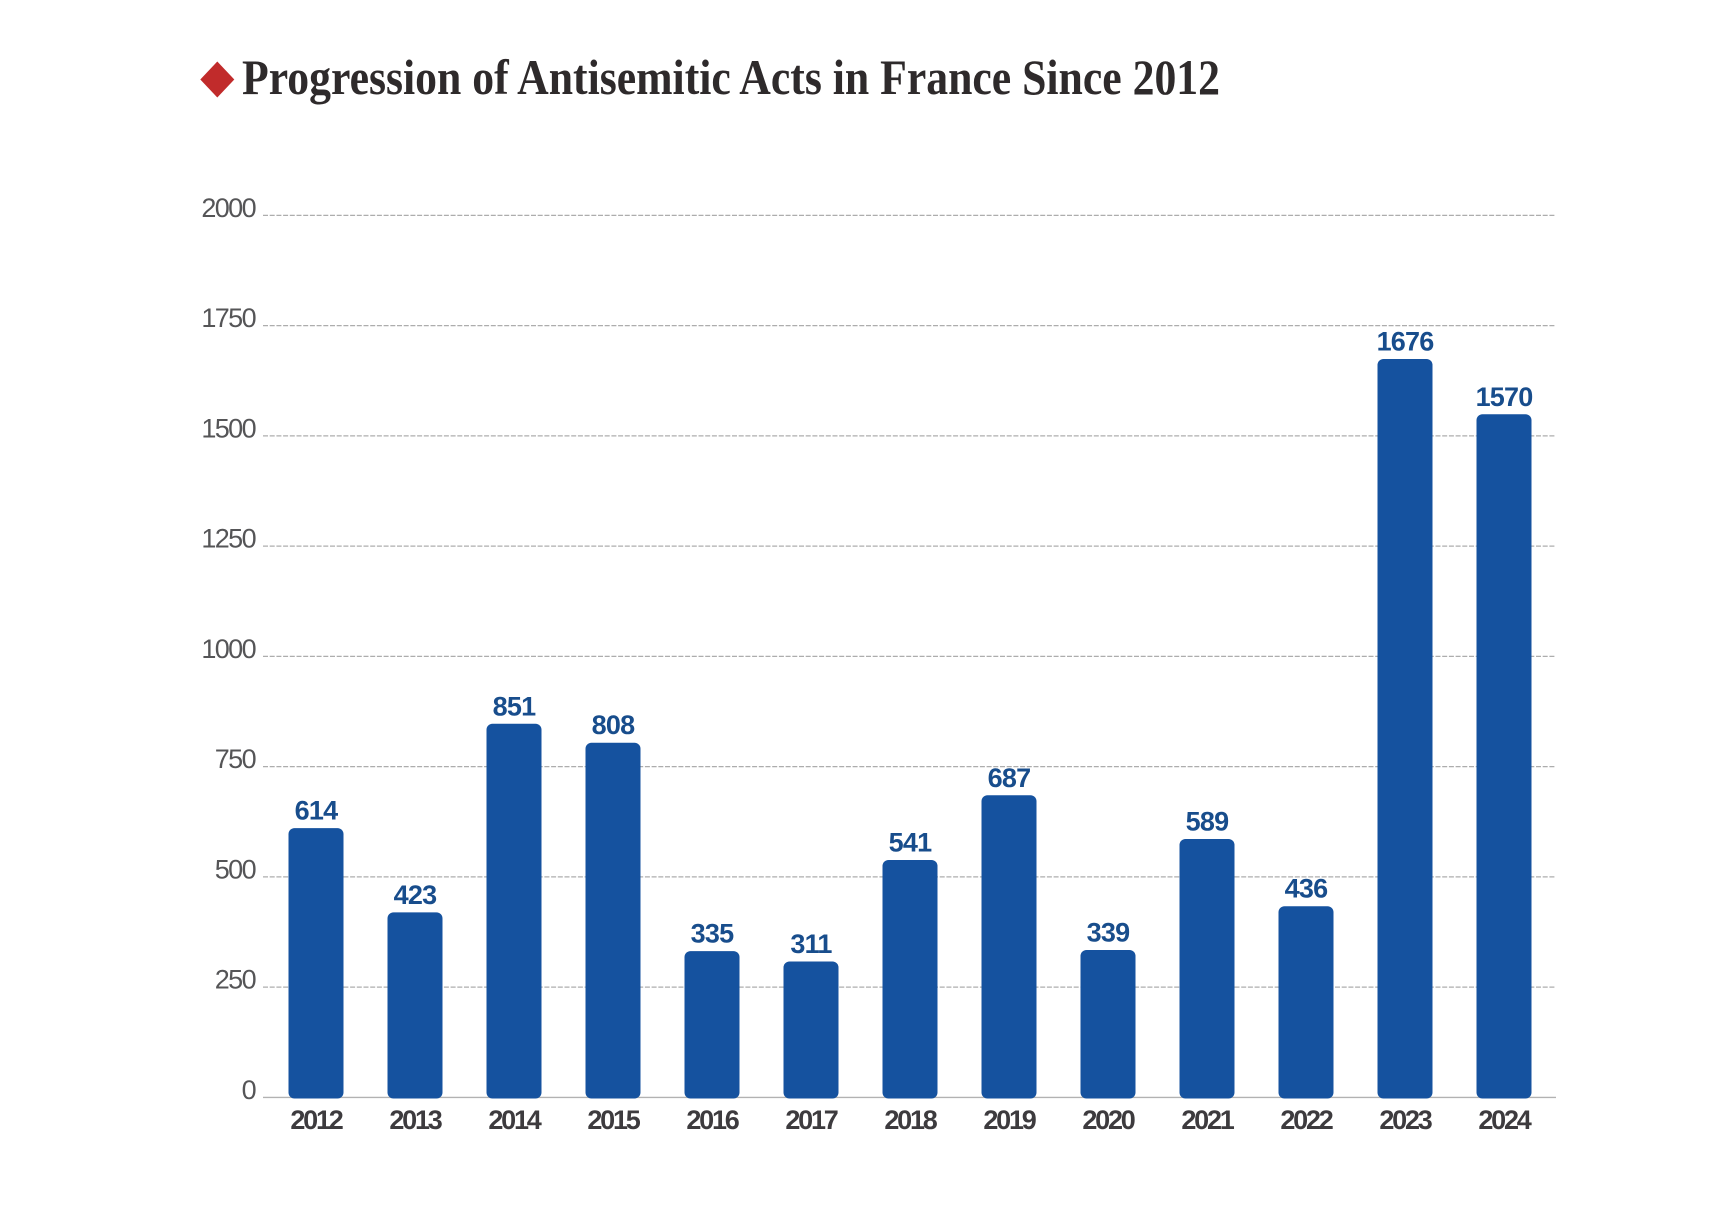 The image size is (1732, 1208). What do you see at coordinates (1306, 1120) in the screenshot?
I see `svg-text: 2022` at bounding box center [1306, 1120].